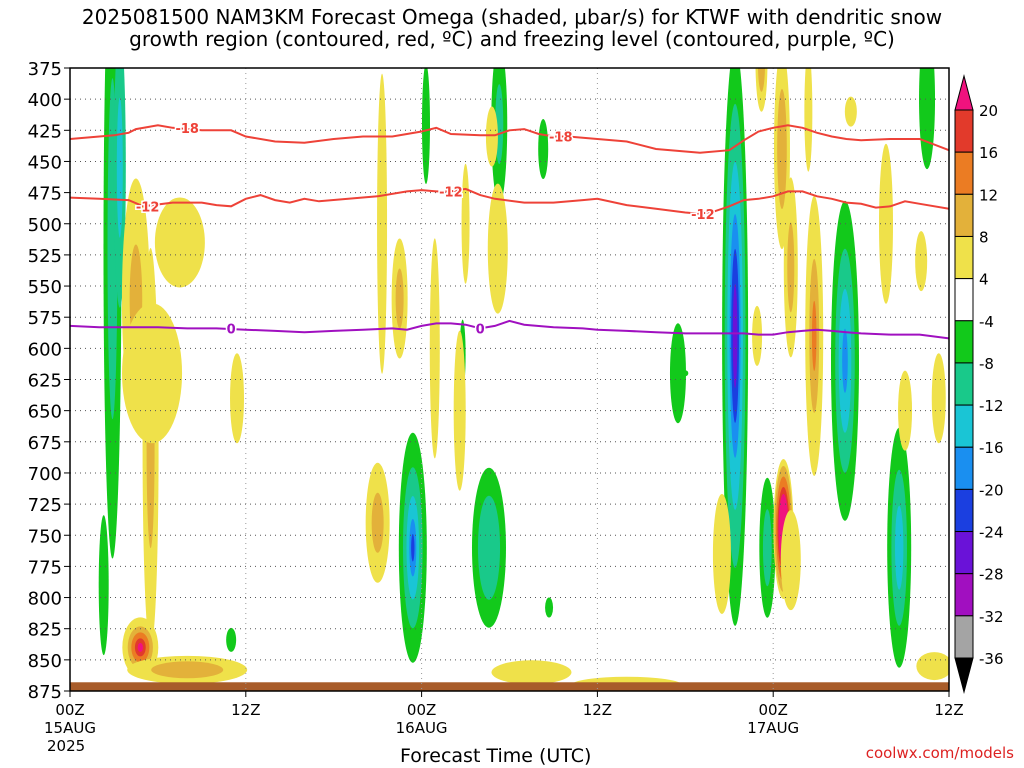  What do you see at coordinates (45, 443) in the screenshot?
I see `y-tick-label: 675` at bounding box center [45, 443].